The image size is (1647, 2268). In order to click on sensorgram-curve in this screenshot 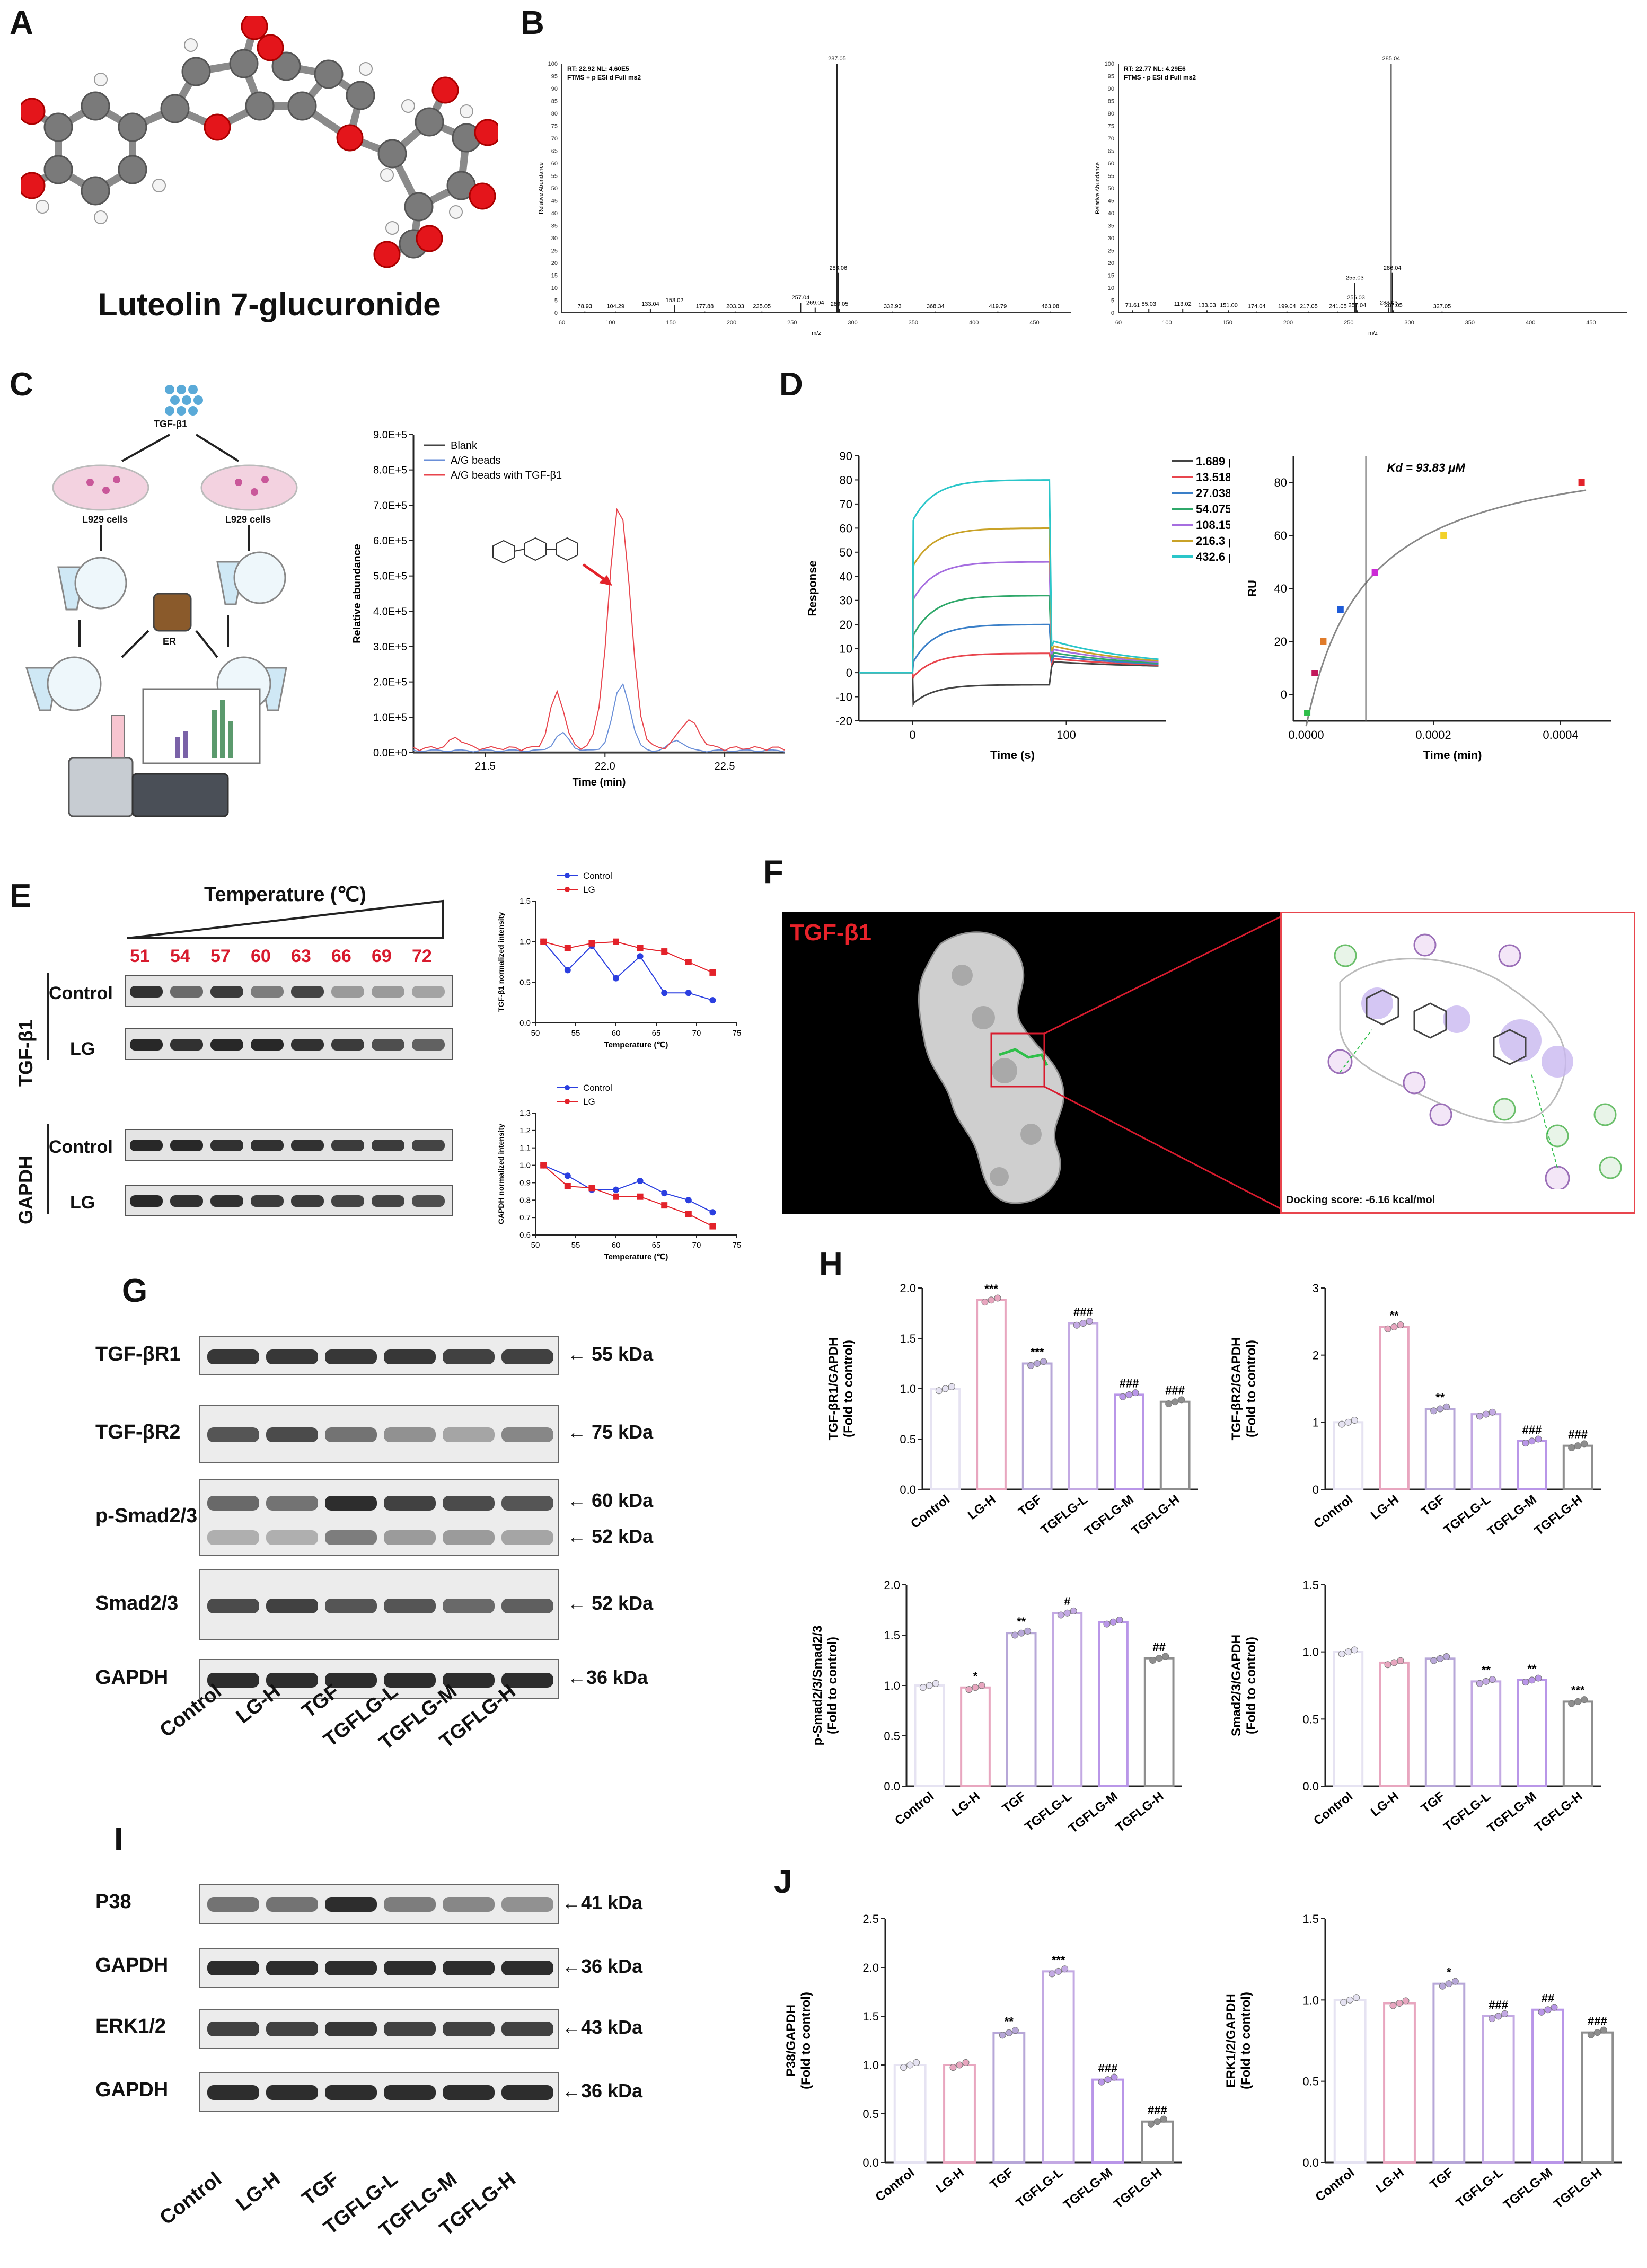, I will do `click(1009, 666)`.